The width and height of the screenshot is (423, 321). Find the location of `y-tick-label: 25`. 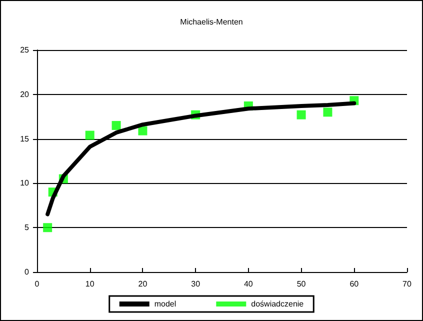

y-tick-label: 25 is located at coordinates (25, 50).